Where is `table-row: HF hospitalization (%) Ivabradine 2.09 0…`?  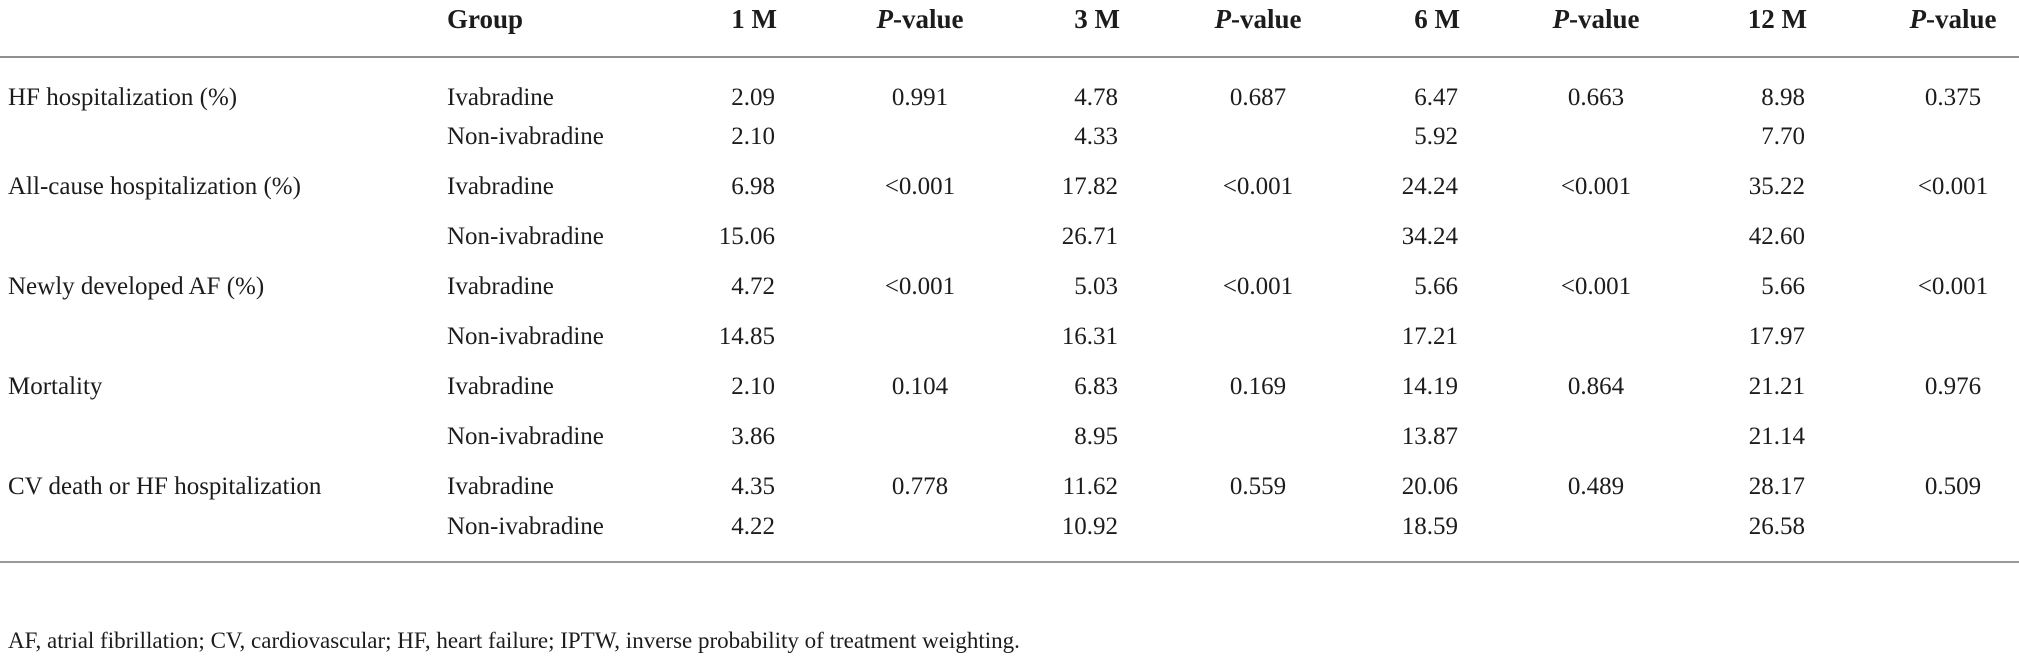
table-row: HF hospitalization (%) Ivabradine 2.09 0… is located at coordinates (1009, 84).